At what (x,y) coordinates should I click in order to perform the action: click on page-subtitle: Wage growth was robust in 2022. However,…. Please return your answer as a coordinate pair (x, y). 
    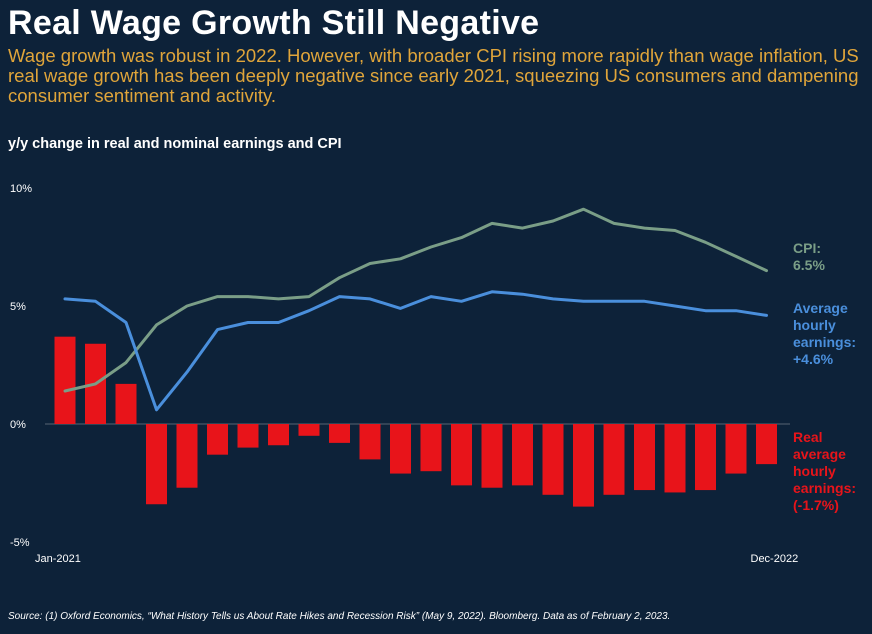
    Looking at the image, I should click on (433, 75).